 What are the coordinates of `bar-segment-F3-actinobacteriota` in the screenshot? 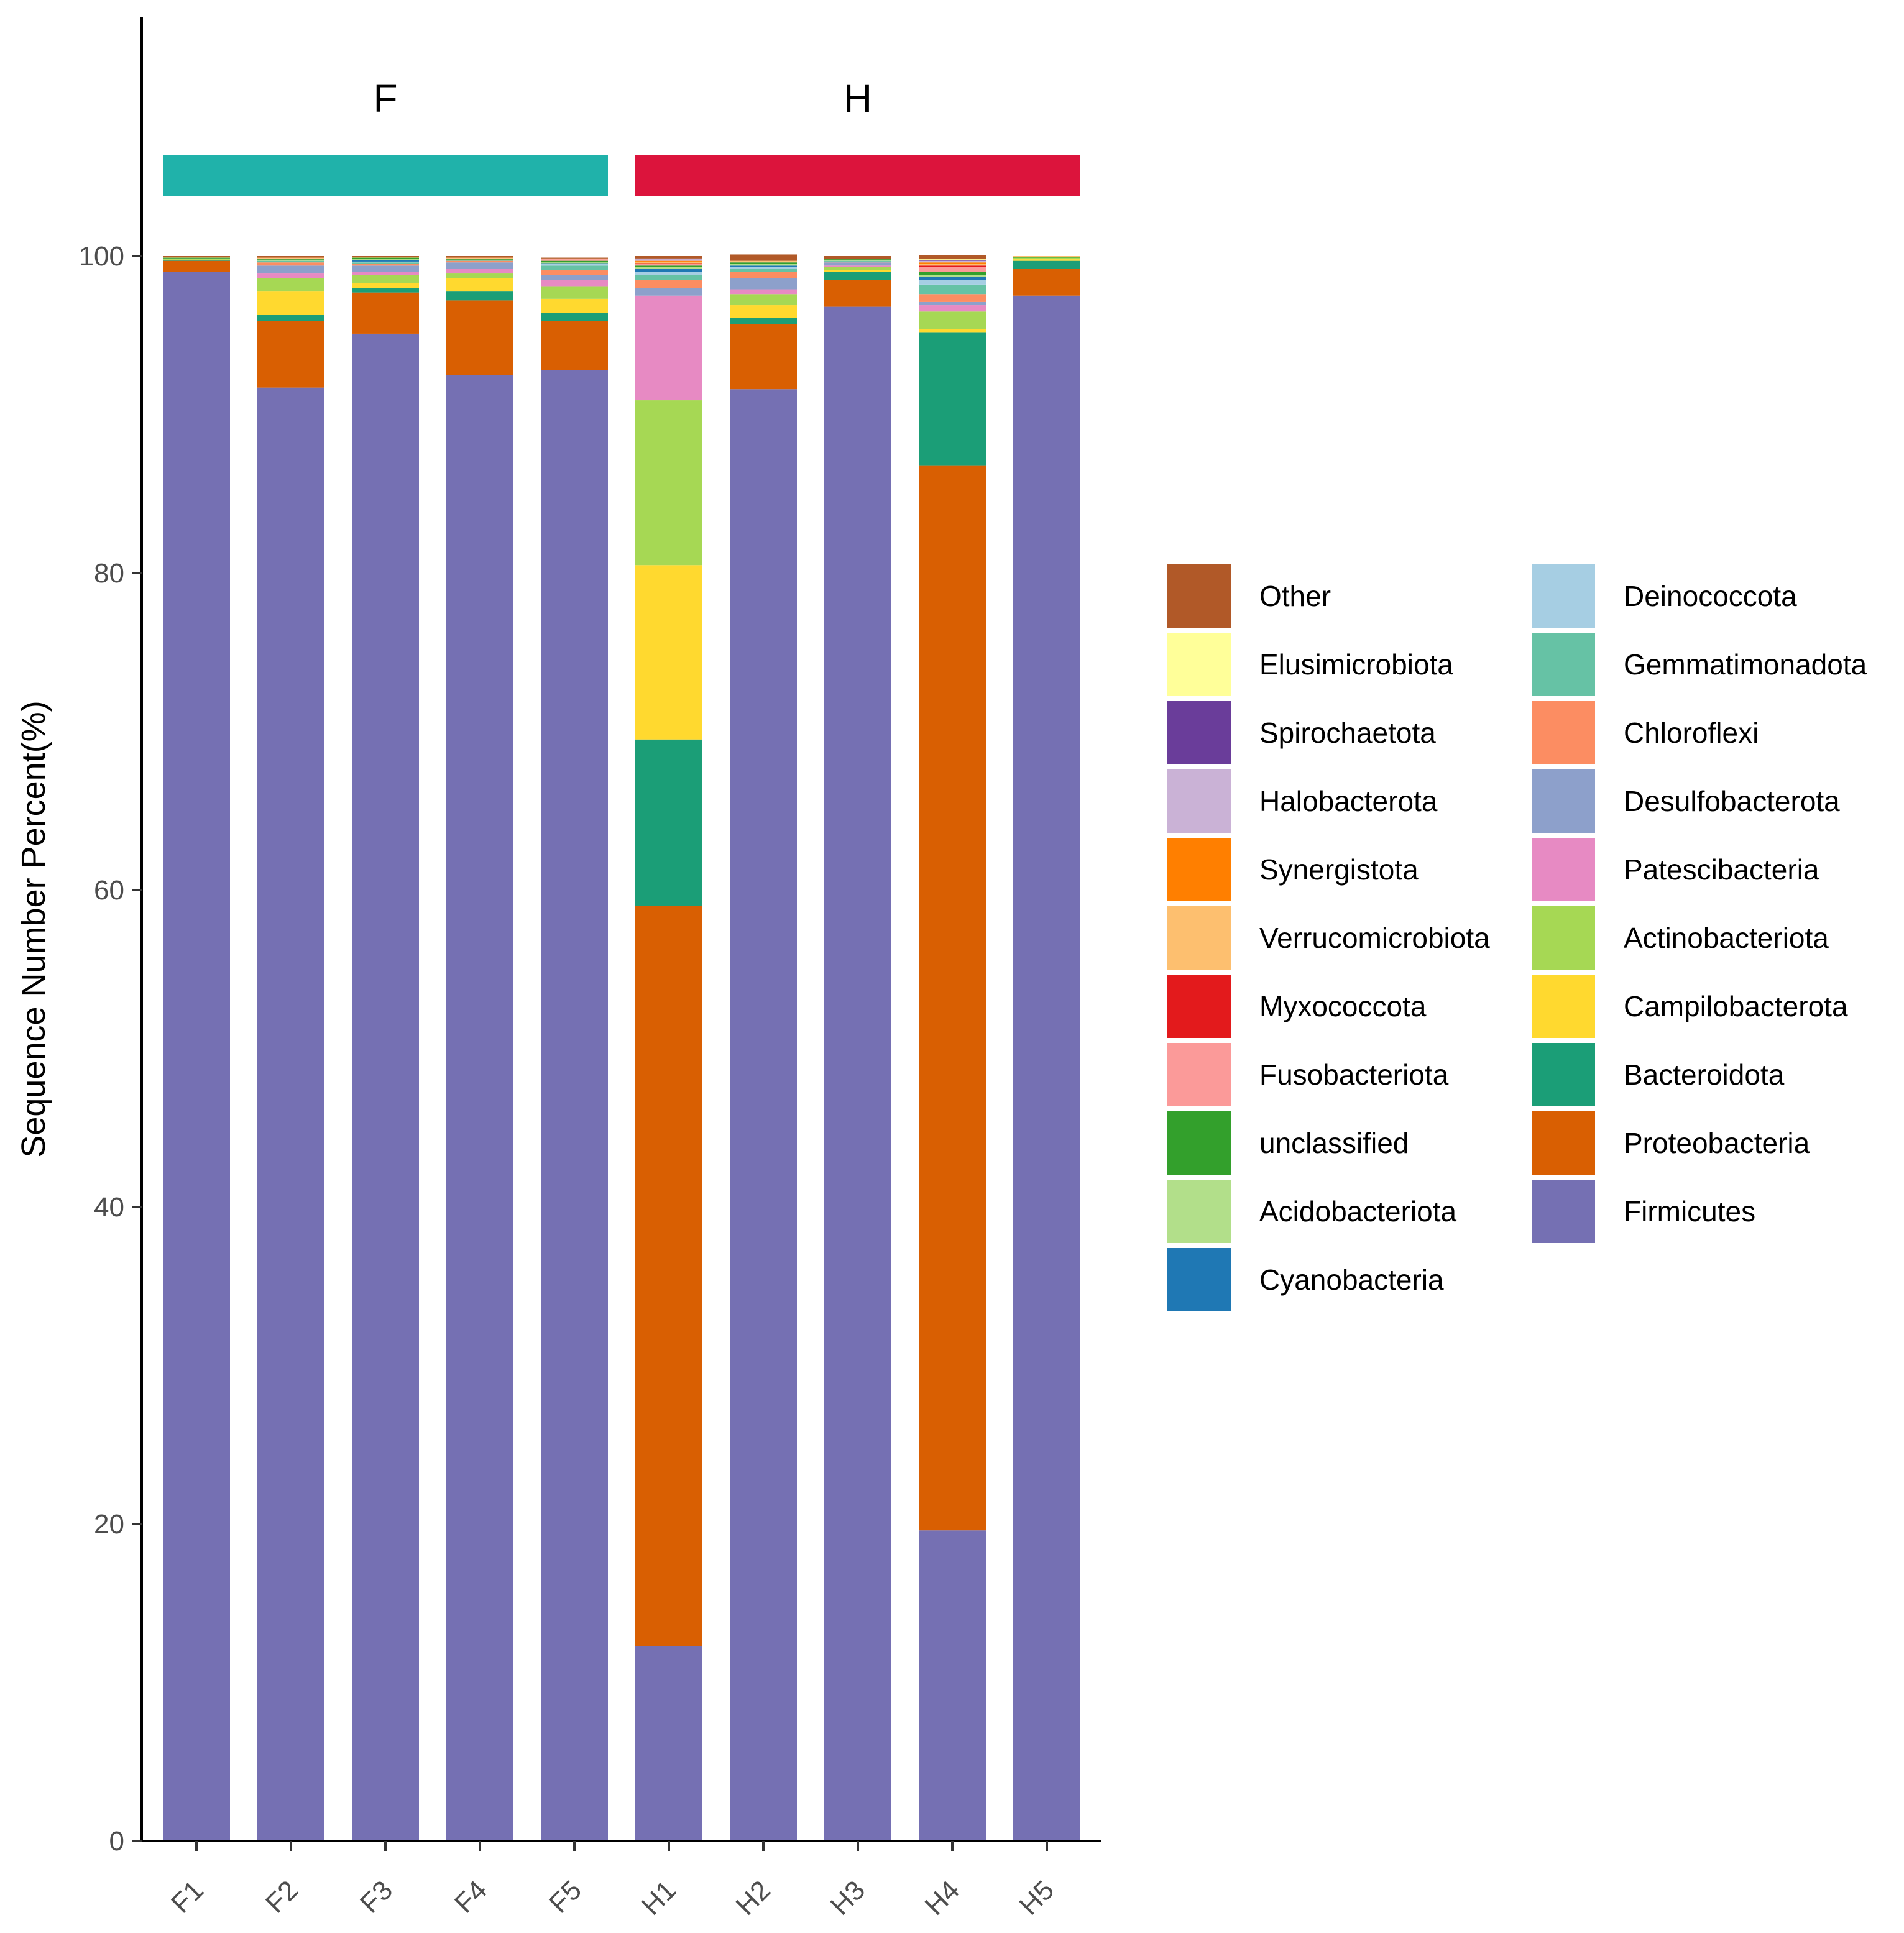 It's located at (385, 279).